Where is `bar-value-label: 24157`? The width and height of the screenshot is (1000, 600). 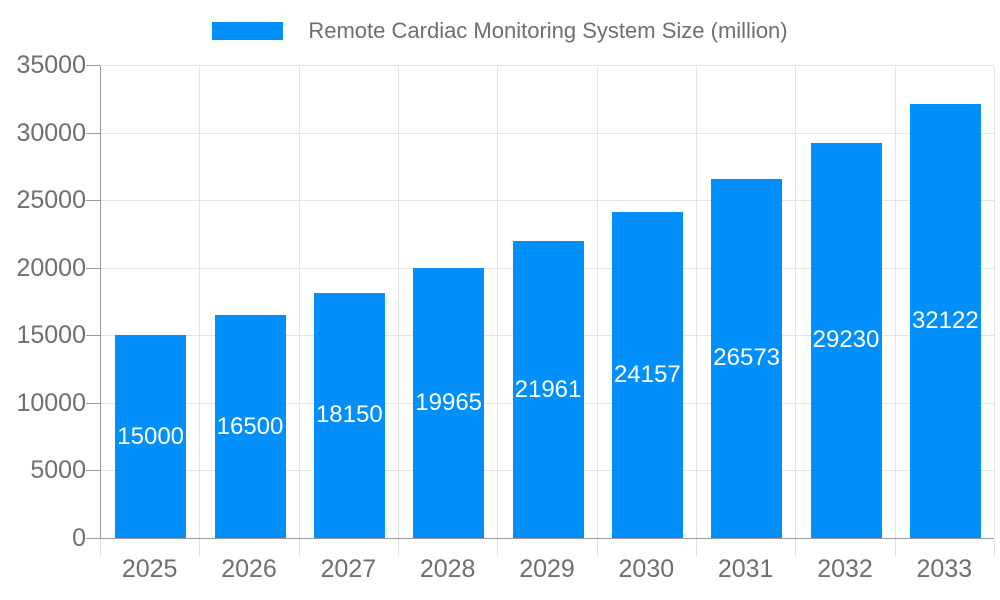
bar-value-label: 24157 is located at coordinates (647, 374).